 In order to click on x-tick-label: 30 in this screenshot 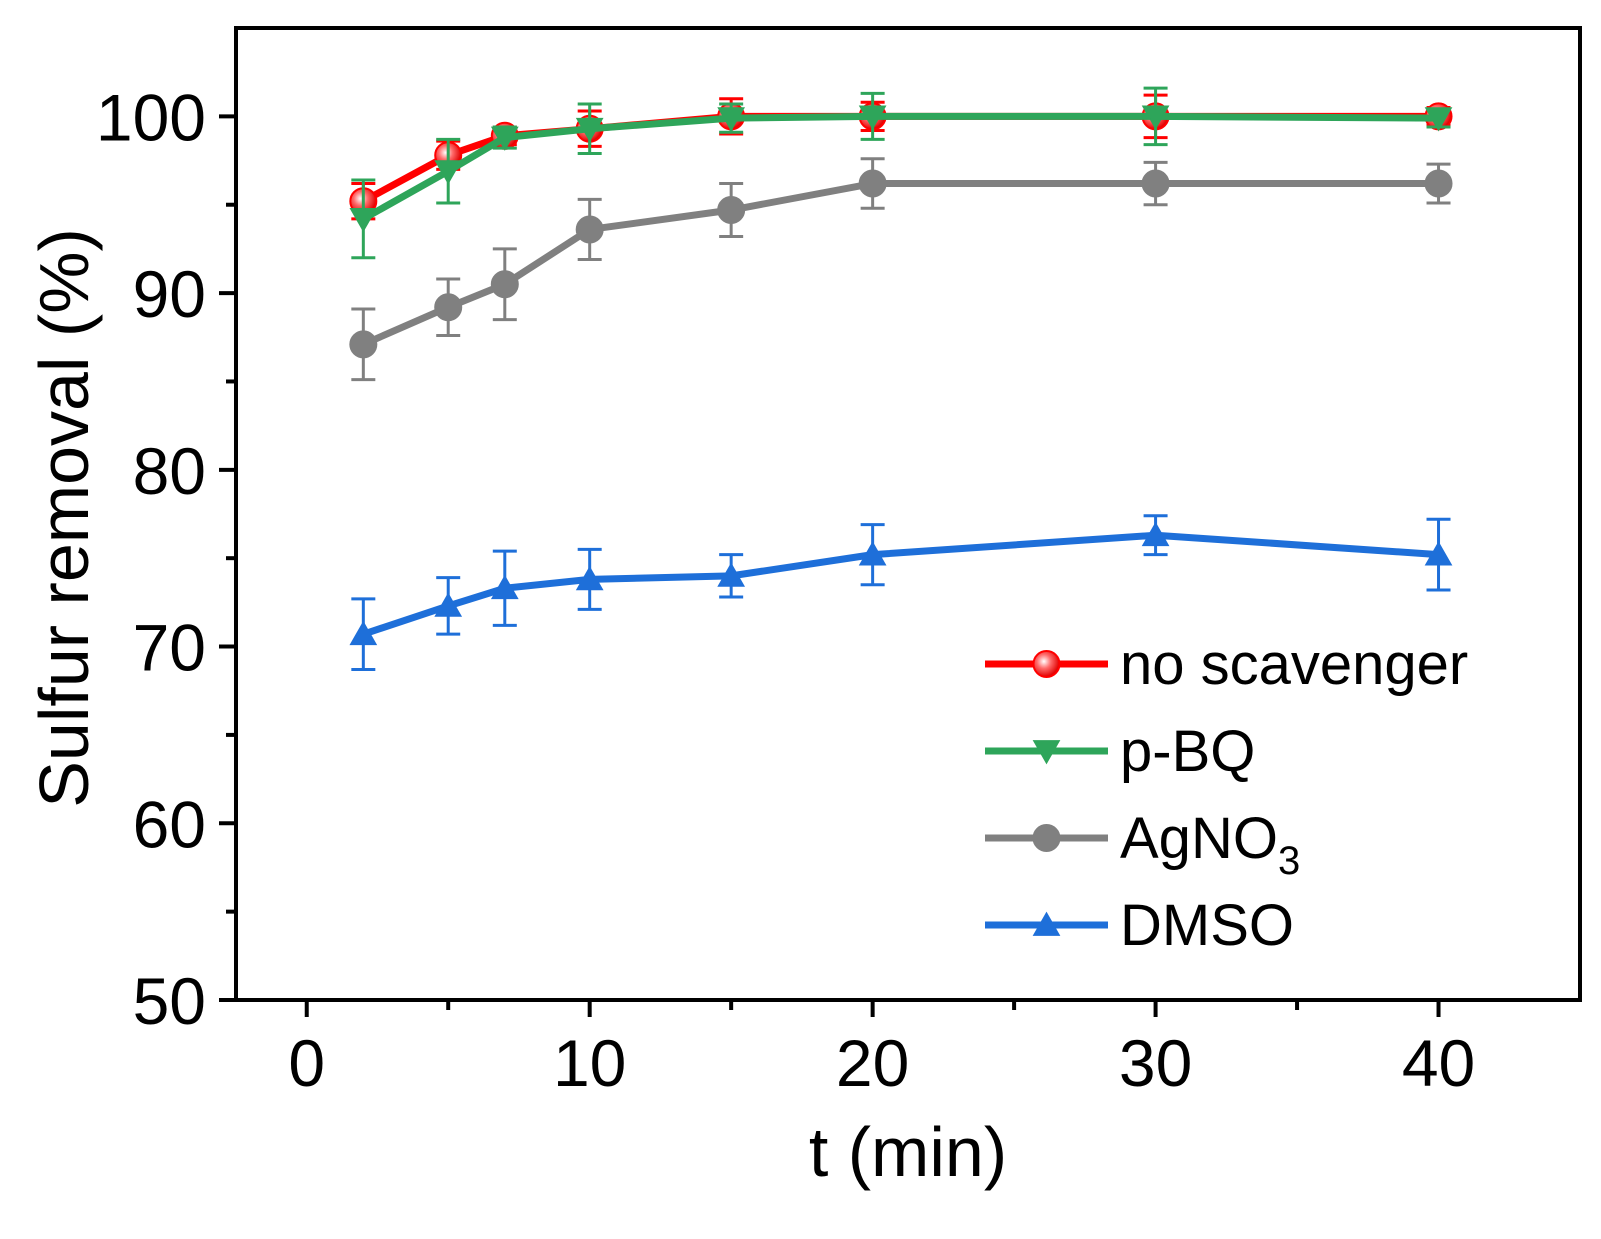, I will do `click(1155, 1063)`.